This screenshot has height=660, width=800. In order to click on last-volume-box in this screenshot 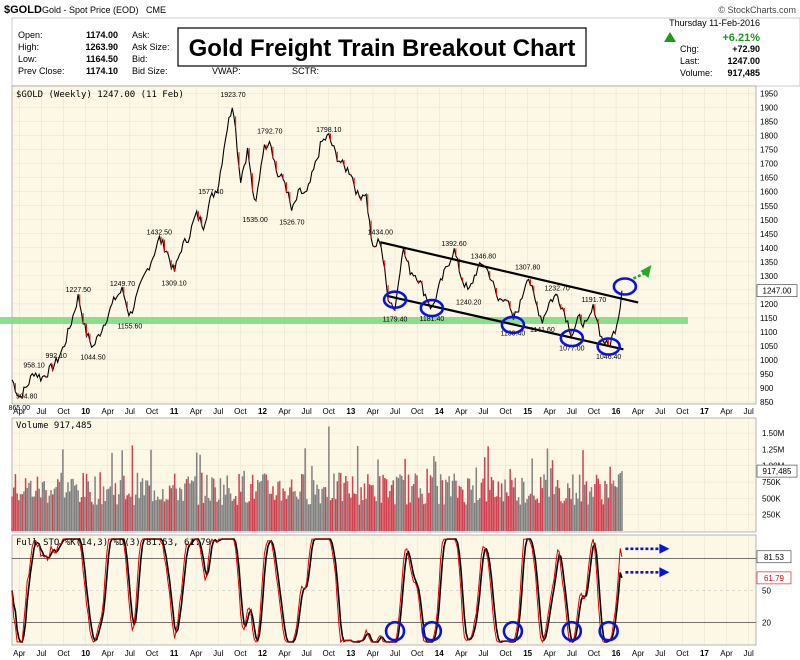, I will do `click(777, 471)`.